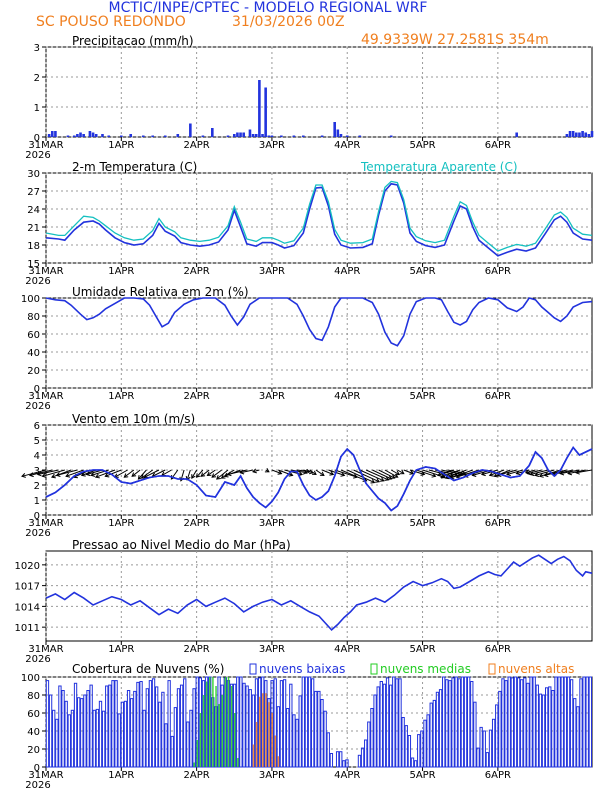 Image resolution: width=612 pixels, height=792 pixels. Describe the element at coordinates (33, 210) in the screenshot. I see `y-tick-label: 24` at that location.